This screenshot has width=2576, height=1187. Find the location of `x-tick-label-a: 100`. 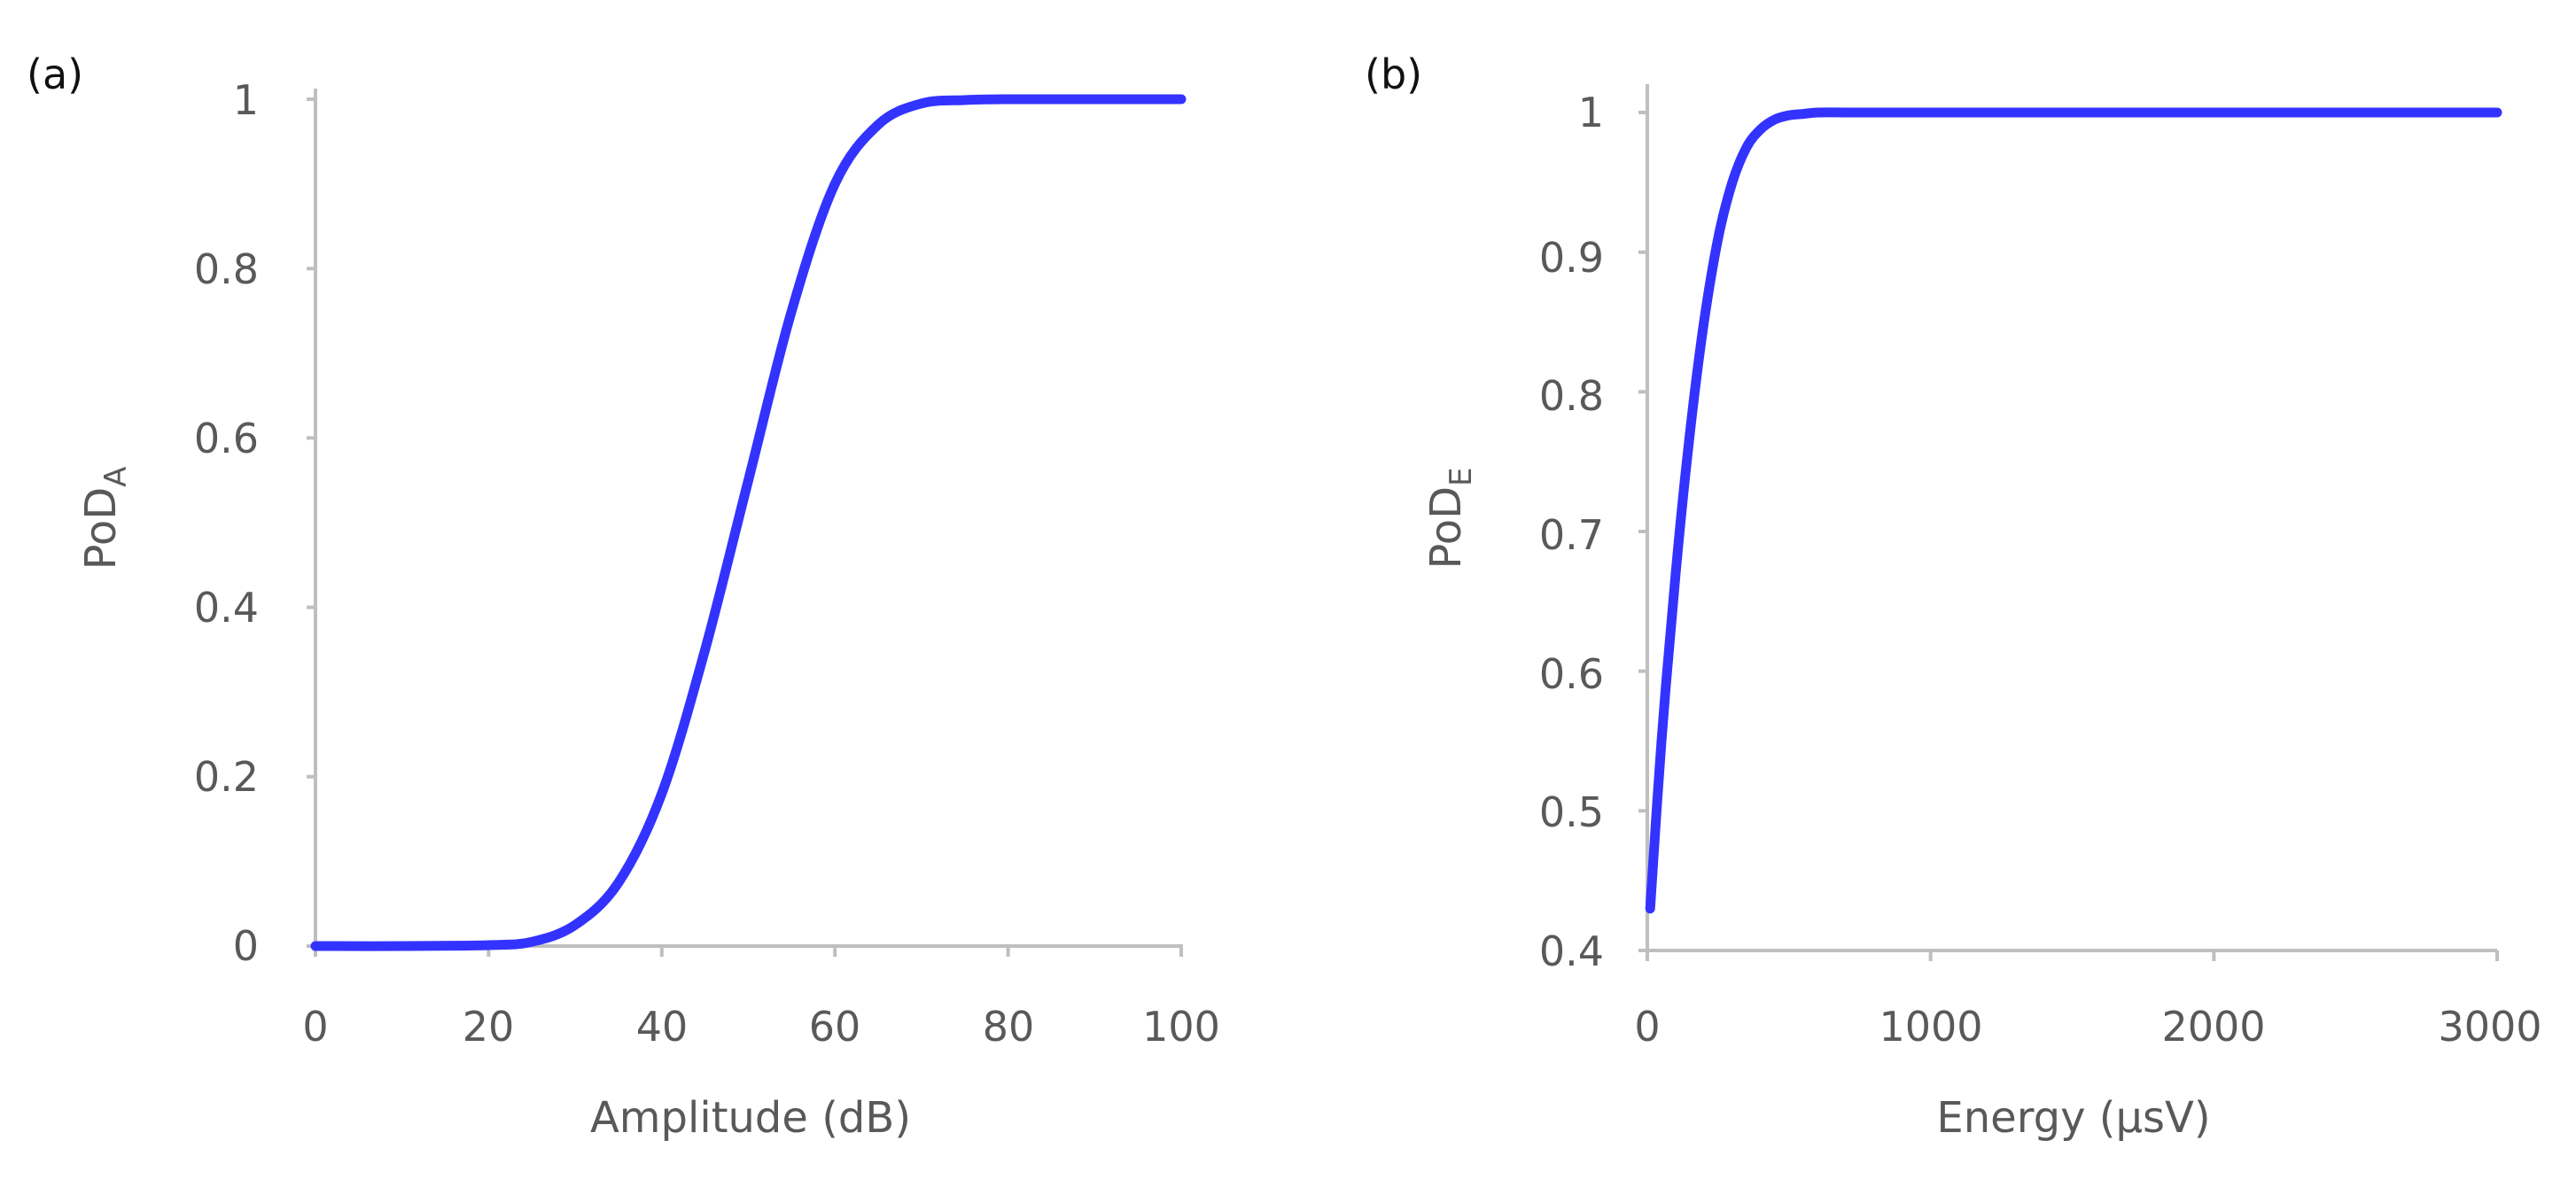

x-tick-label-a: 100 is located at coordinates (1181, 1027).